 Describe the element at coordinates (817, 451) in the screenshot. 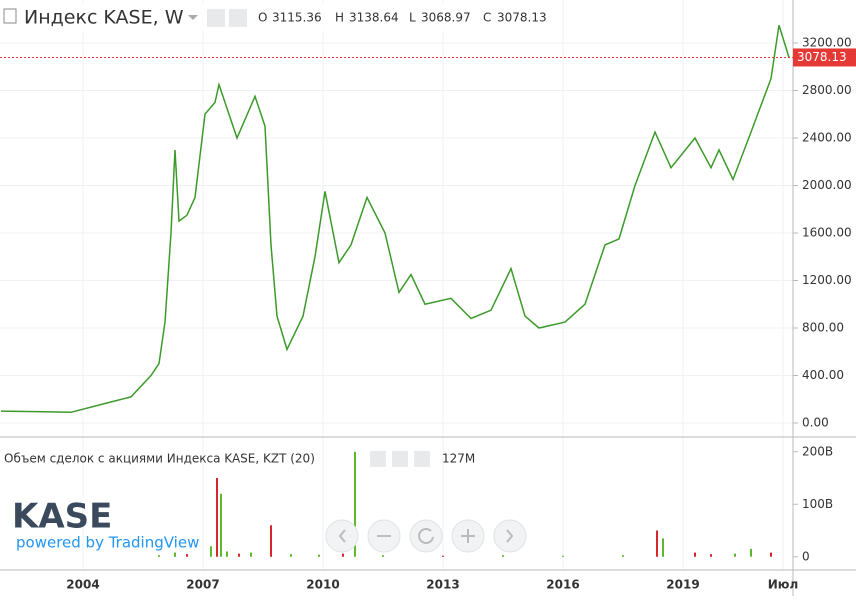

I see `y-tick-label: 200B` at that location.